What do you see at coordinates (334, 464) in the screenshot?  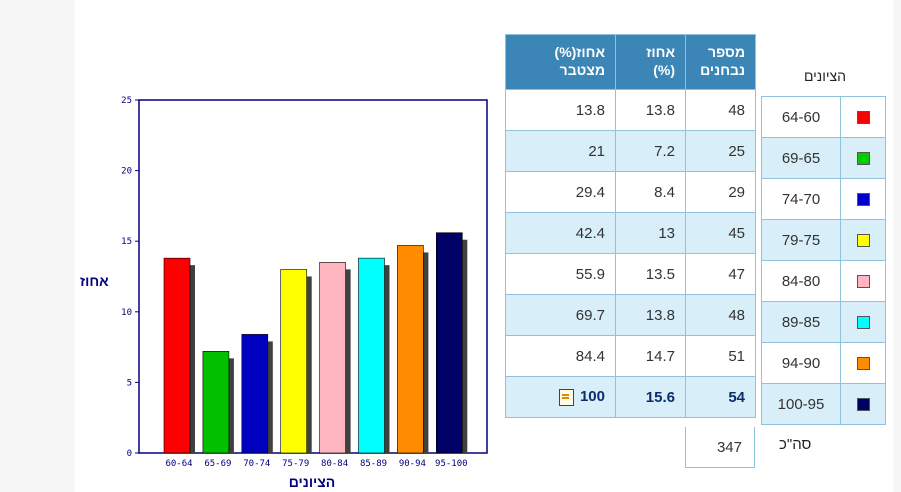 I see `x-tick-label: 80-84` at bounding box center [334, 464].